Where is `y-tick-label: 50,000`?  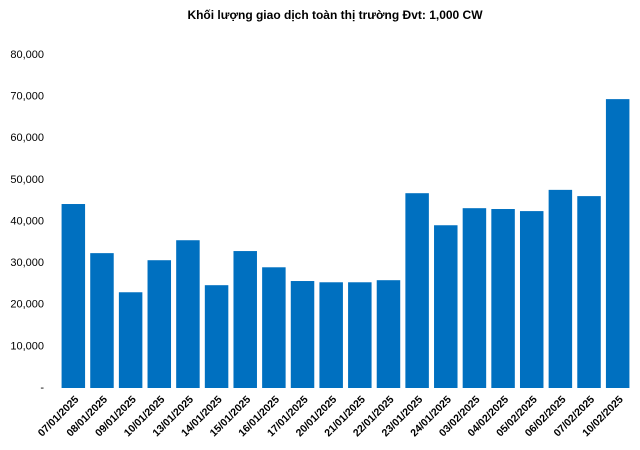 y-tick-label: 50,000 is located at coordinates (27, 180).